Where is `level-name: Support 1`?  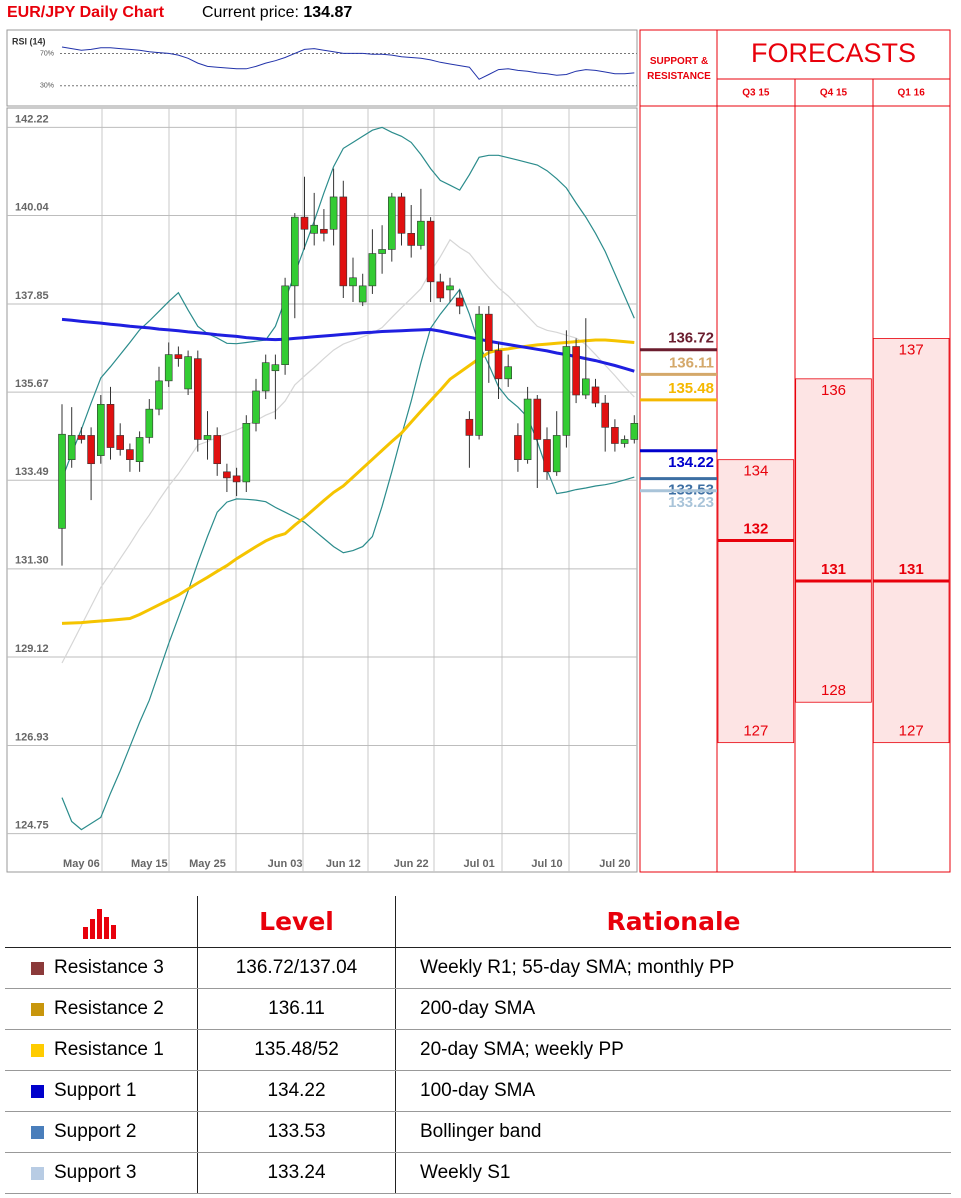 level-name: Support 1 is located at coordinates (95, 1090).